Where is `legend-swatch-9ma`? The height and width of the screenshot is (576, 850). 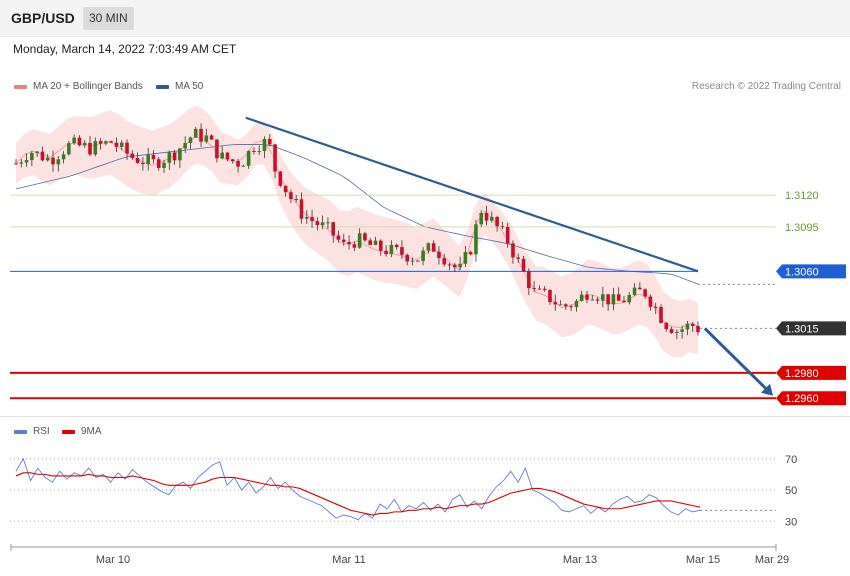
legend-swatch-9ma is located at coordinates (68, 431).